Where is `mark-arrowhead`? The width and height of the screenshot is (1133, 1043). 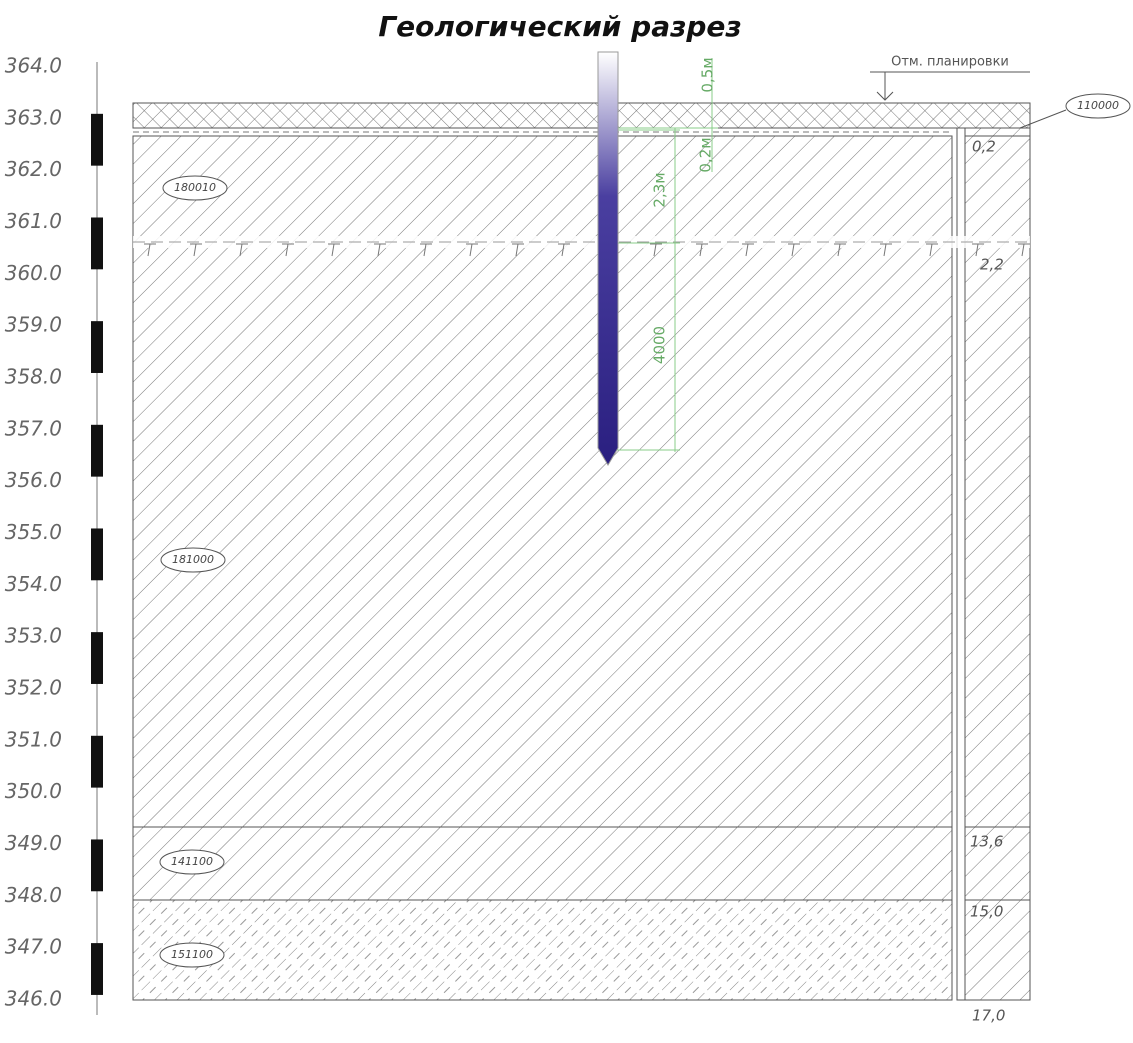
mark-arrowhead is located at coordinates (885, 96).